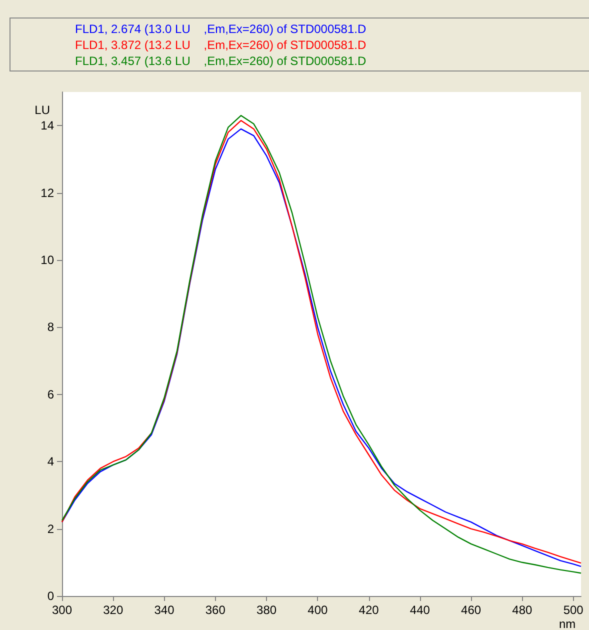  What do you see at coordinates (471, 610) in the screenshot?
I see `x-tick-label: 460` at bounding box center [471, 610].